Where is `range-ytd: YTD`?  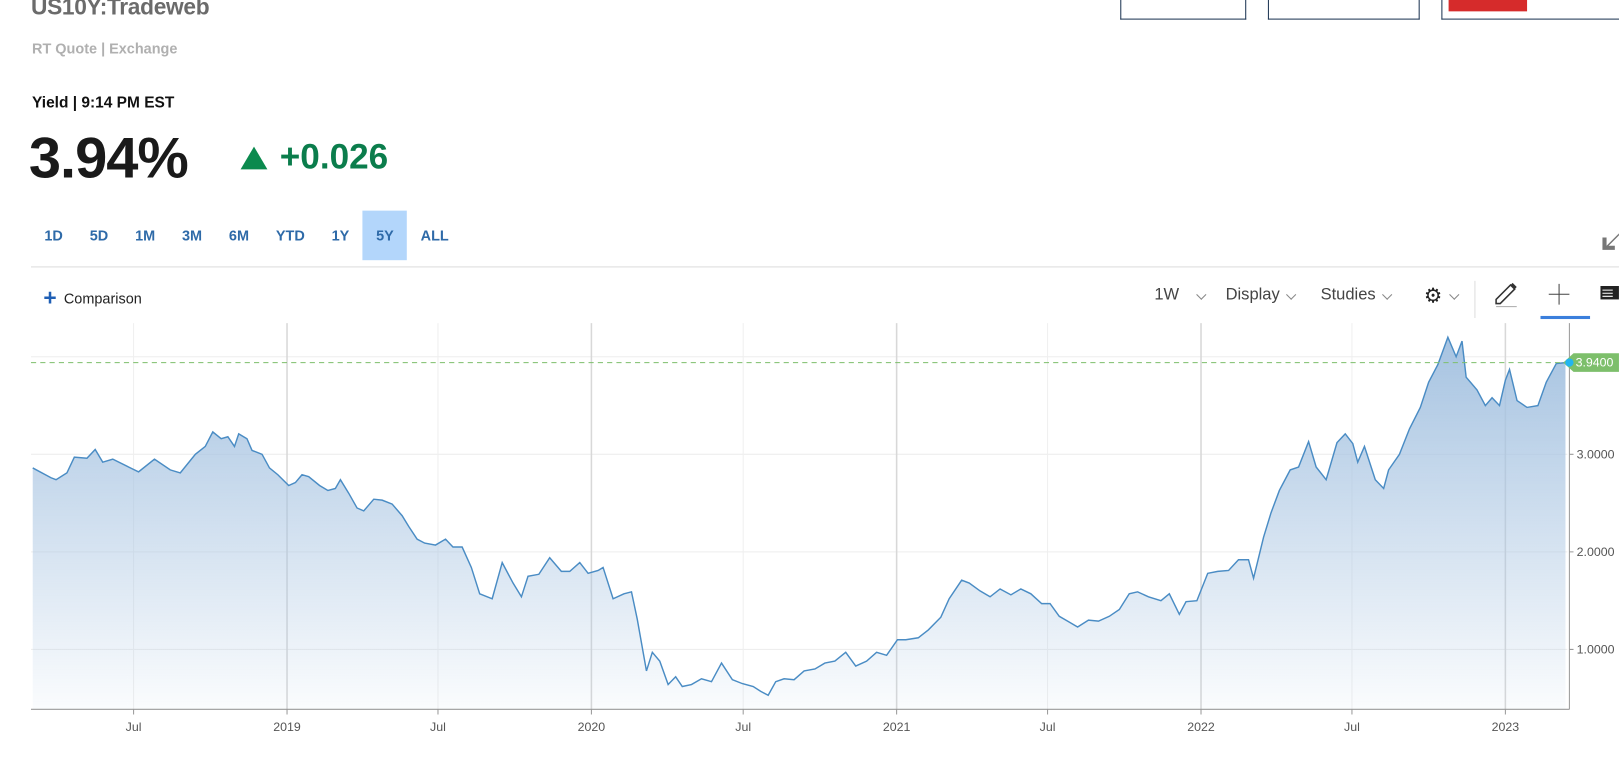
range-ytd: YTD is located at coordinates (290, 235).